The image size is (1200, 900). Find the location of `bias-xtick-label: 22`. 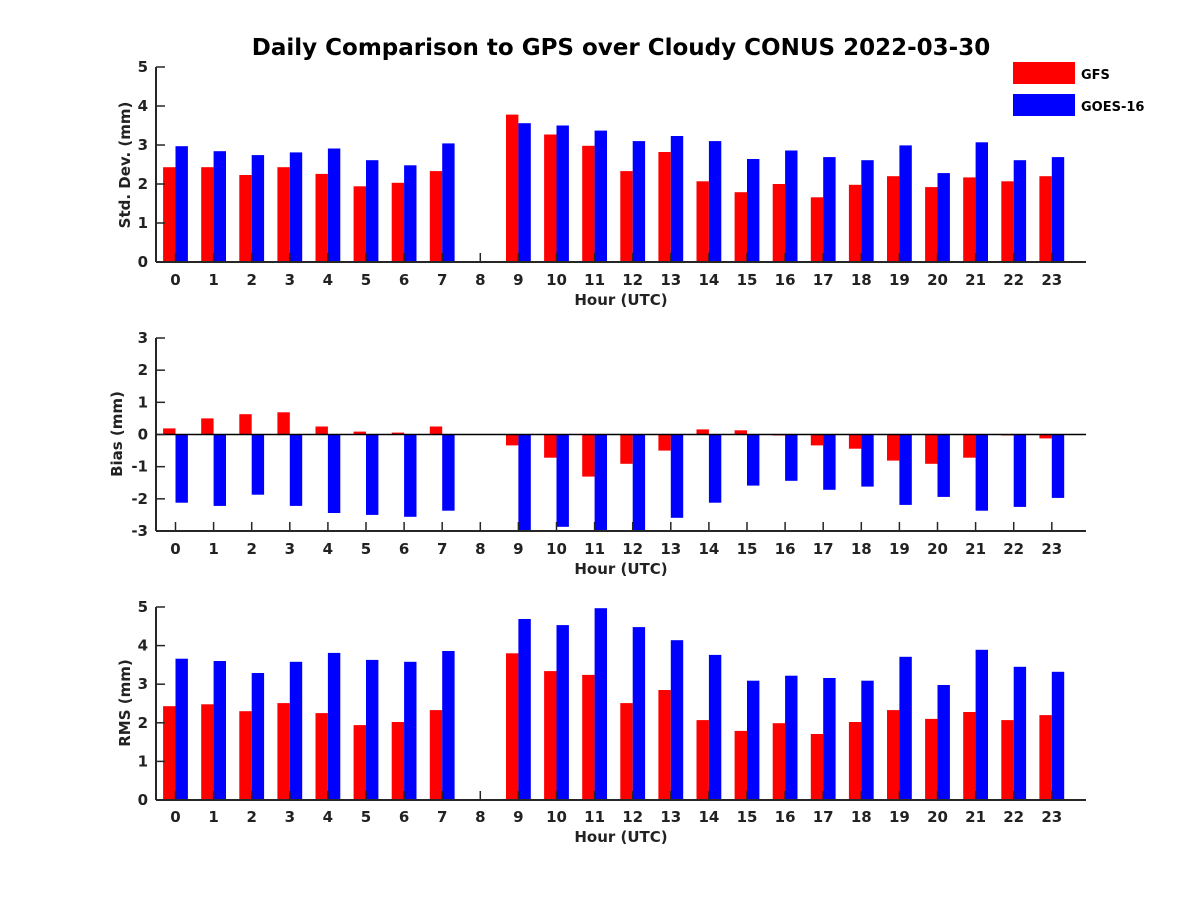

bias-xtick-label: 22 is located at coordinates (1013, 549).